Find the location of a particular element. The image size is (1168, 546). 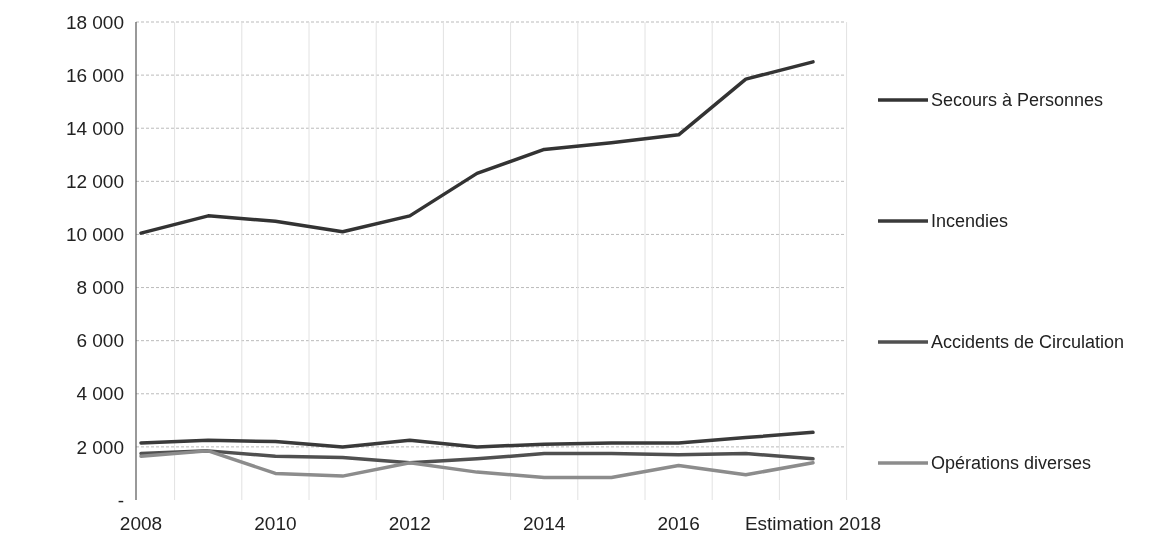

x-tick-label: Estimation 2018 is located at coordinates (813, 523).